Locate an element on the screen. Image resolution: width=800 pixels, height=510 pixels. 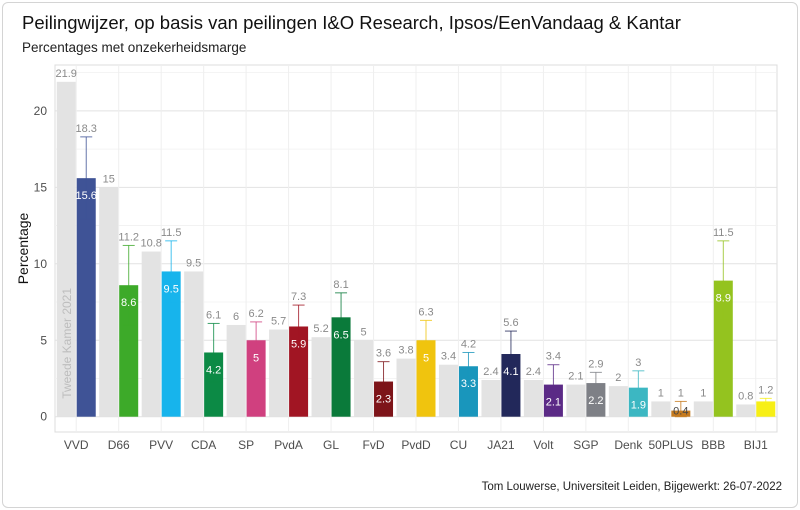
current-value-label: 8.6 is located at coordinates (128, 303).